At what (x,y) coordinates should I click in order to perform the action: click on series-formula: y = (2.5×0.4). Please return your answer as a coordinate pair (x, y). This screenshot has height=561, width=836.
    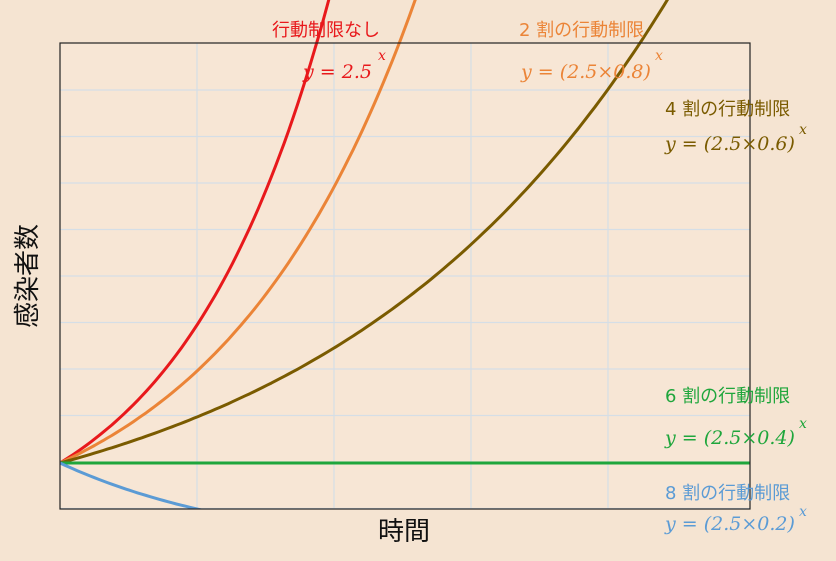
    Looking at the image, I should click on (729, 438).